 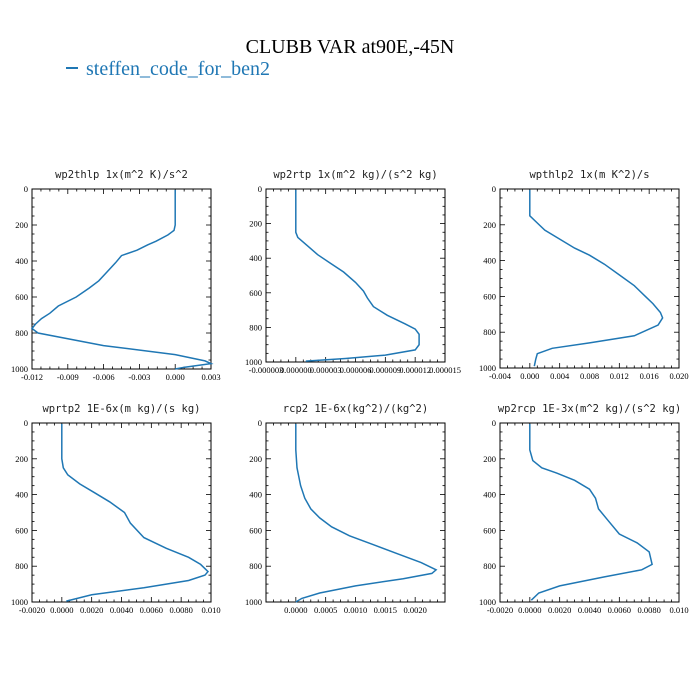 What do you see at coordinates (355, 409) in the screenshot?
I see `panel-title: rcp2 1E-6x(kg^2)/(kg^2)` at bounding box center [355, 409].